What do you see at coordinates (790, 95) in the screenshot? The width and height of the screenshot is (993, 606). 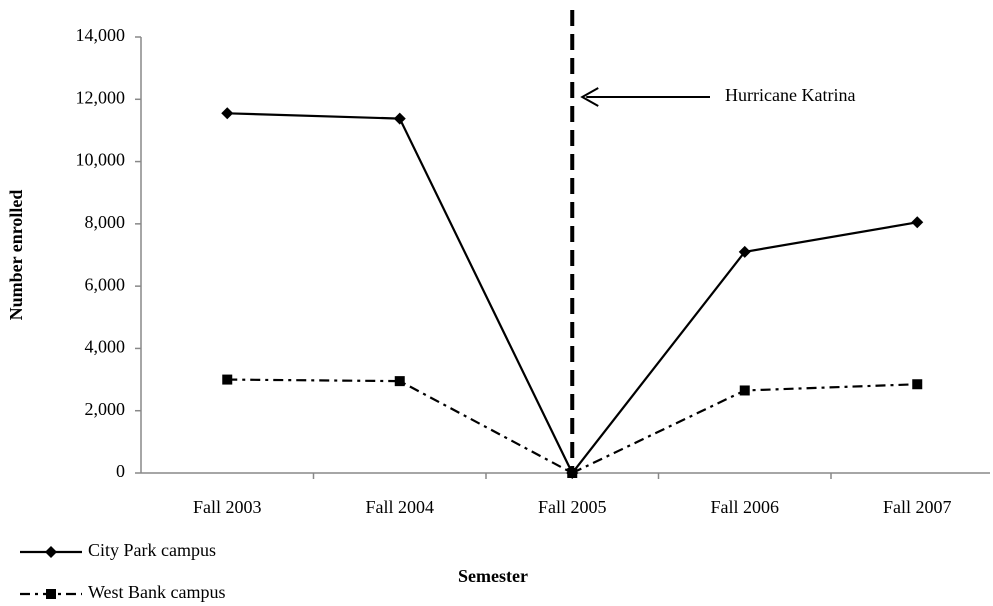 I see `annotation: Hurricane Katrina` at bounding box center [790, 95].